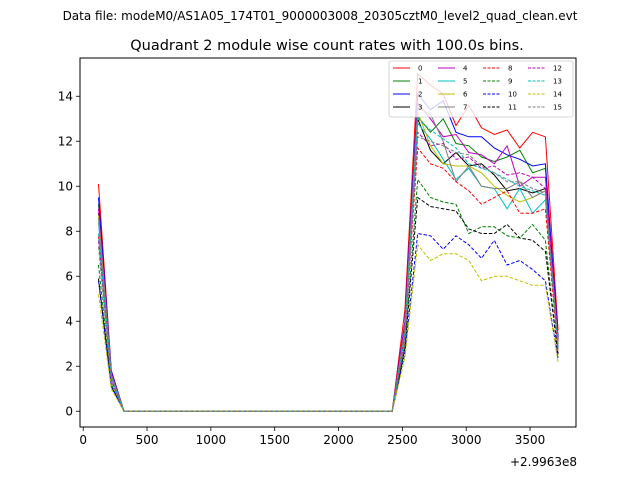  Describe the element at coordinates (420, 82) in the screenshot. I see `legend-label-1: 1` at that location.